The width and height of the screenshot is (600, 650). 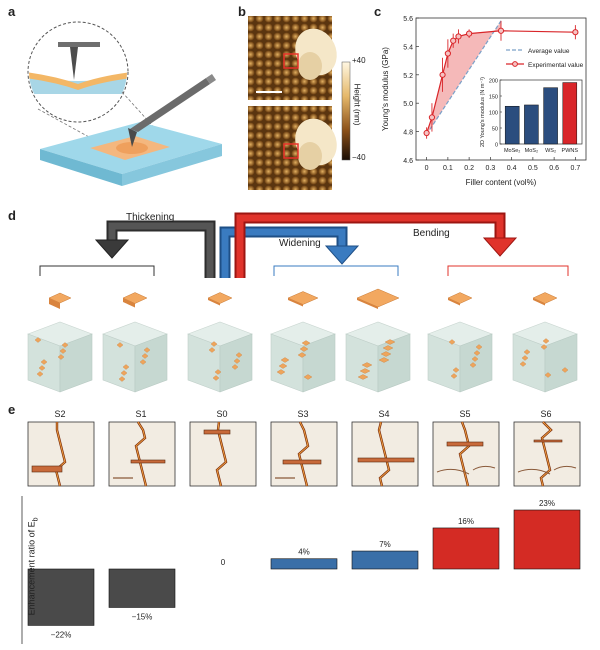 I want to click on afm-images, so click(x=299, y=103).